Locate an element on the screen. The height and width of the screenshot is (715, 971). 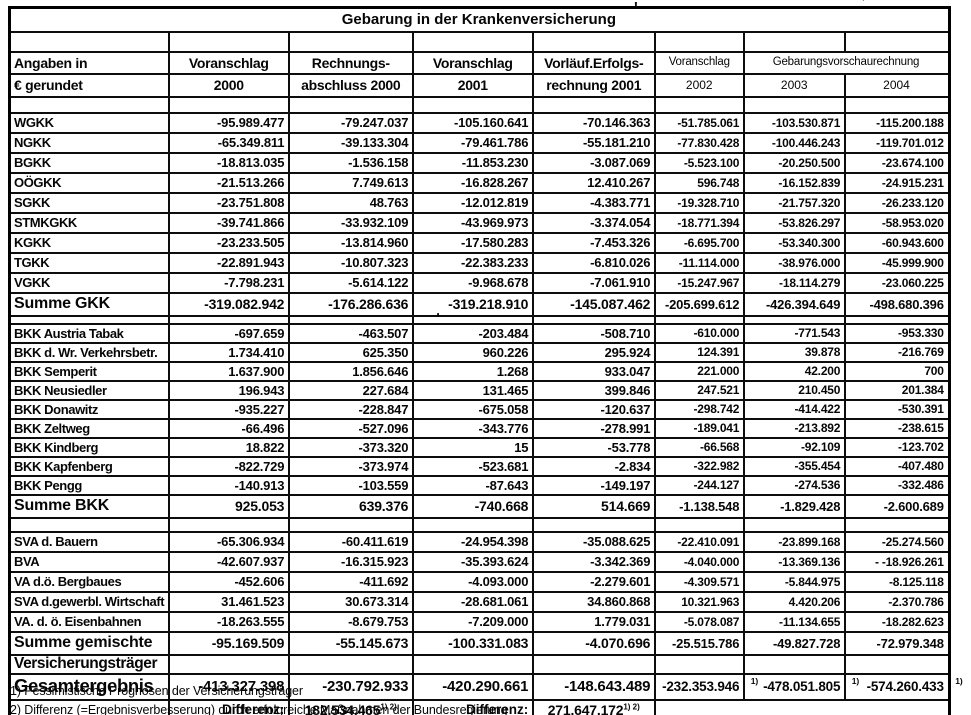
row-label: SVA d. Bauern is located at coordinates (89, 541).